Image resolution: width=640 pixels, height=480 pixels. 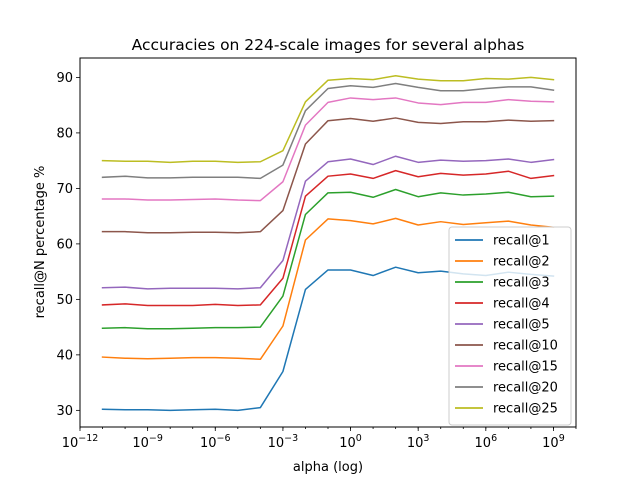 I want to click on x-tick-label: 10⁰, so click(x=350, y=442).